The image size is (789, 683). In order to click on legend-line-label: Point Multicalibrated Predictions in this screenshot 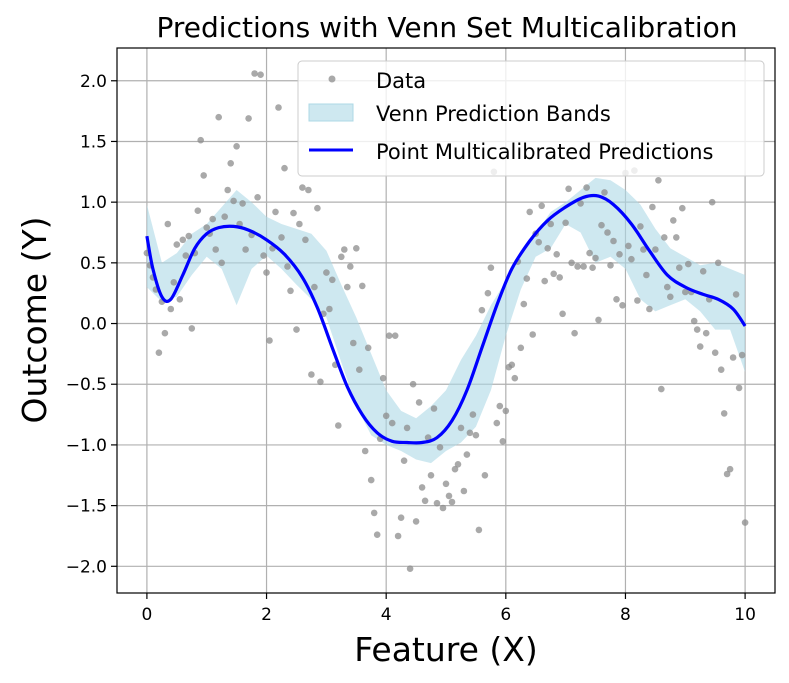, I will do `click(545, 152)`.